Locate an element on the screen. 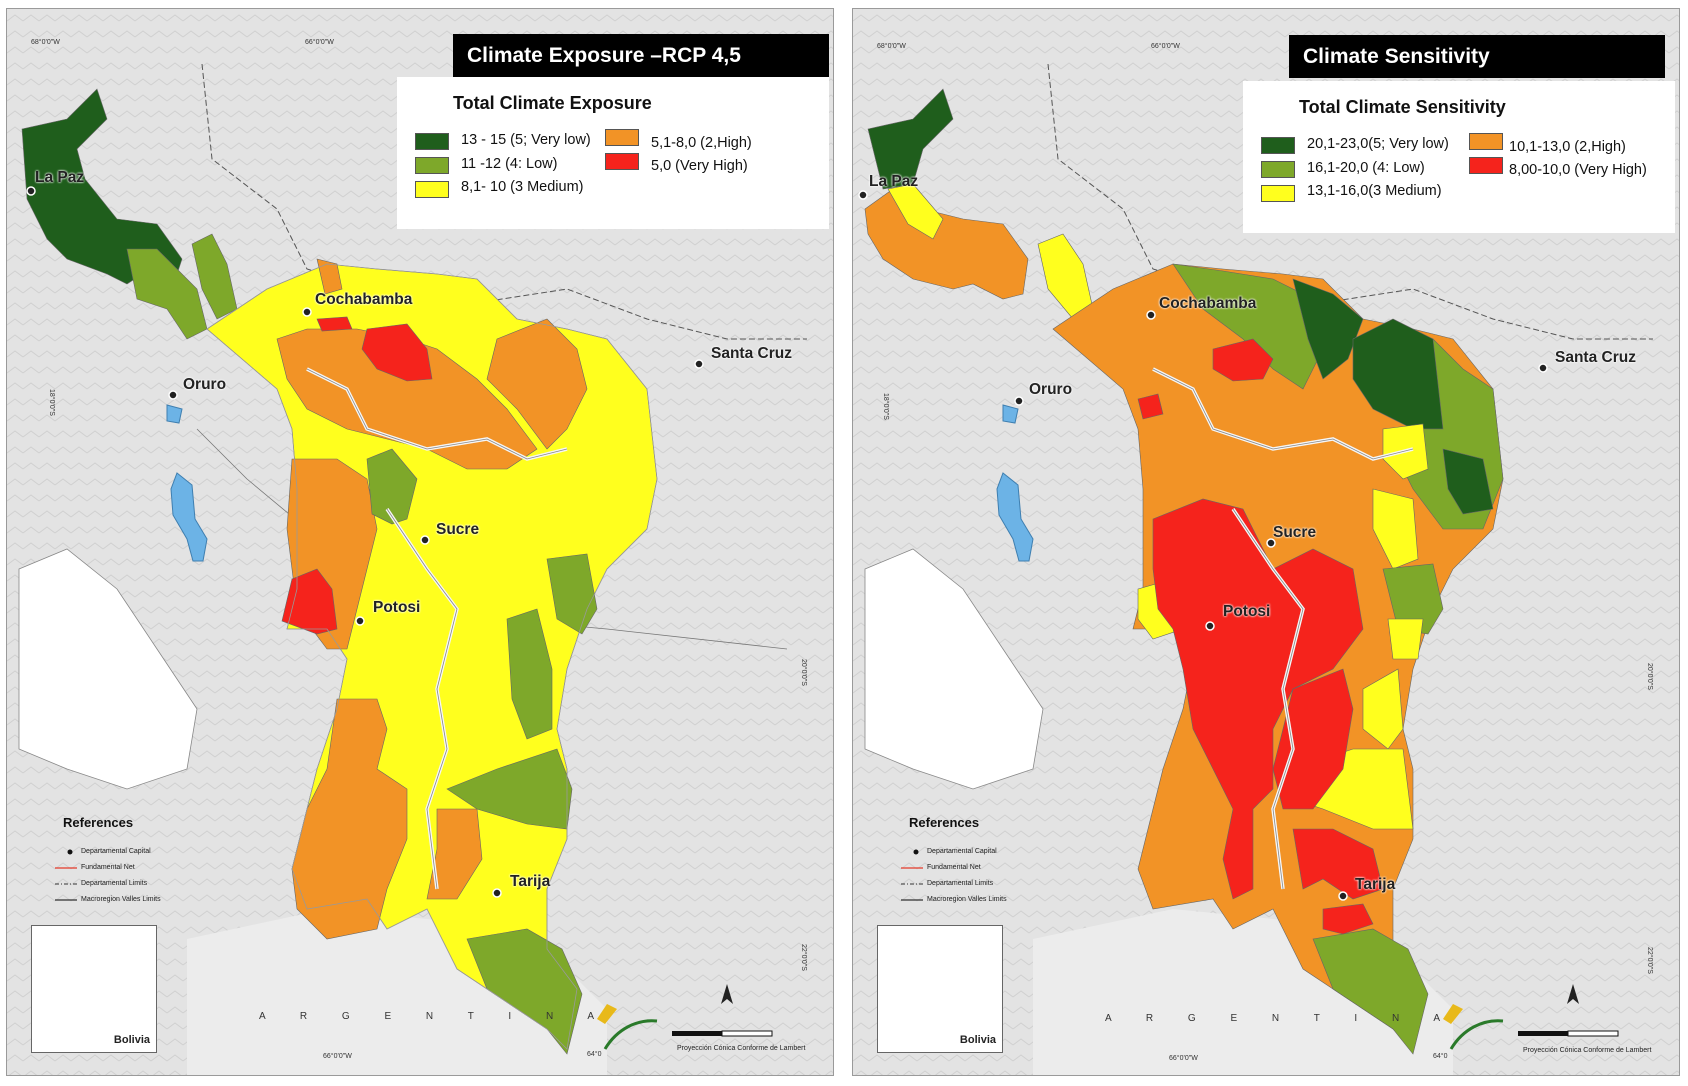  city-label-sucre: Sucre is located at coordinates (458, 529).